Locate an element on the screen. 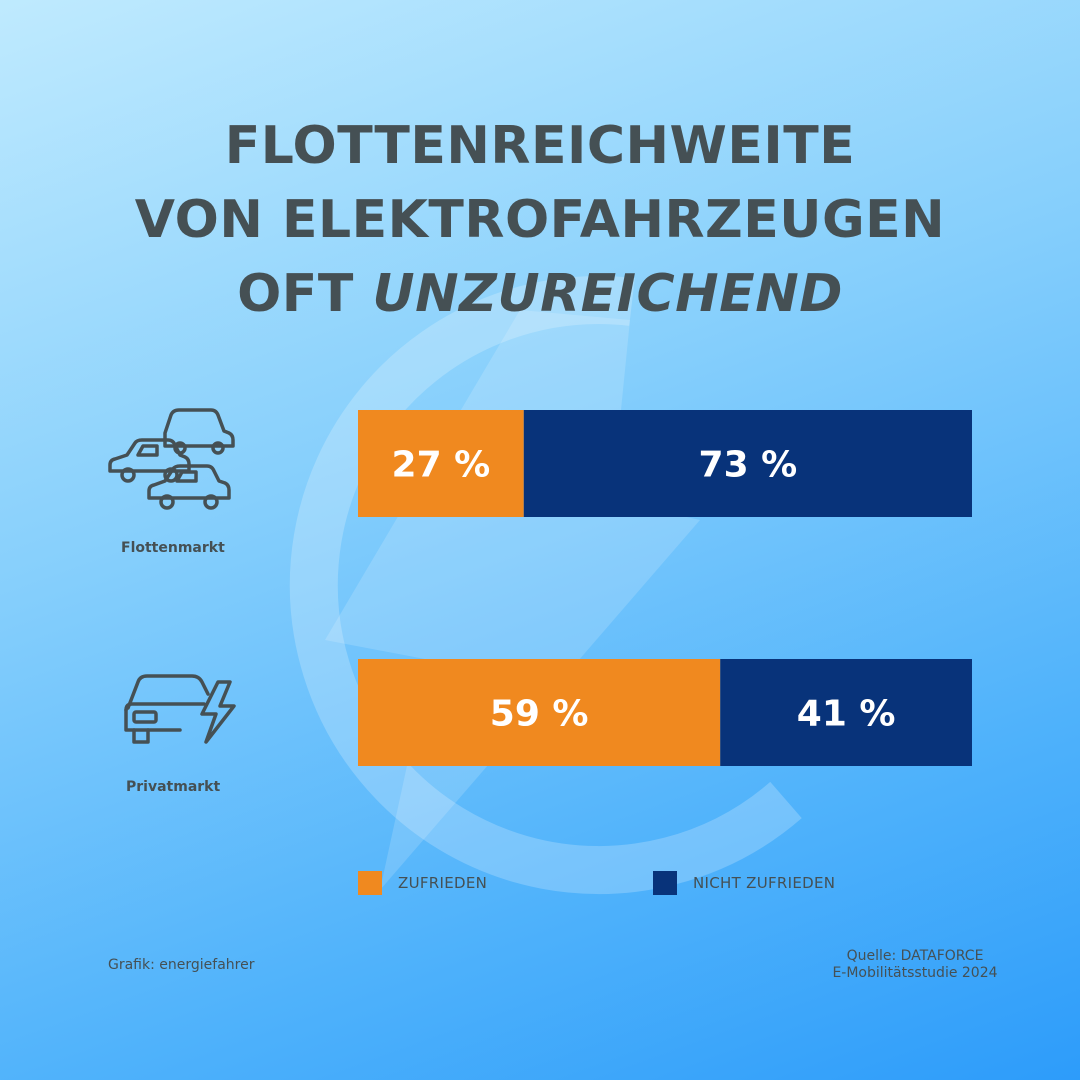 This screenshot has width=1080, height=1080. legend-swatch-nicht-zufrieden is located at coordinates (665, 883).